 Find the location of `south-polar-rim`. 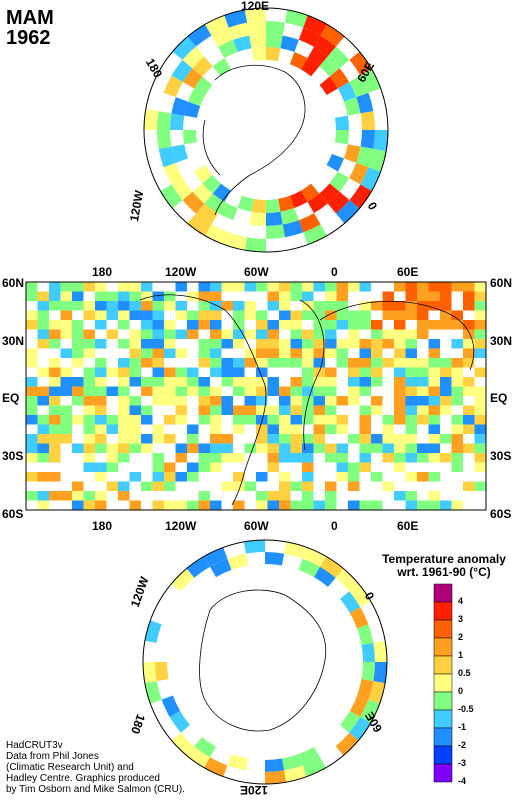

south-polar-rim is located at coordinates (265, 662).